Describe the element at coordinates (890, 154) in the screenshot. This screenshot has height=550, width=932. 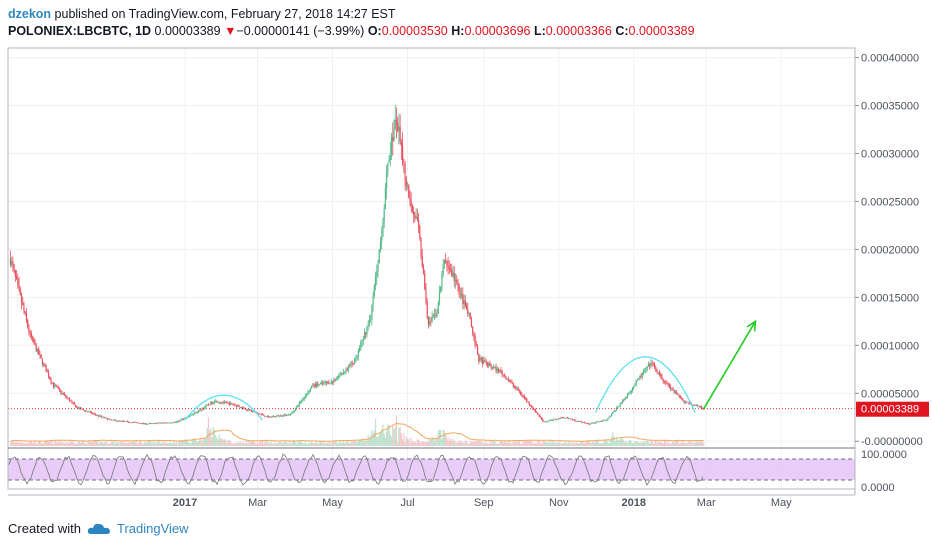
I see `price-tick-label: 0.00030000` at that location.